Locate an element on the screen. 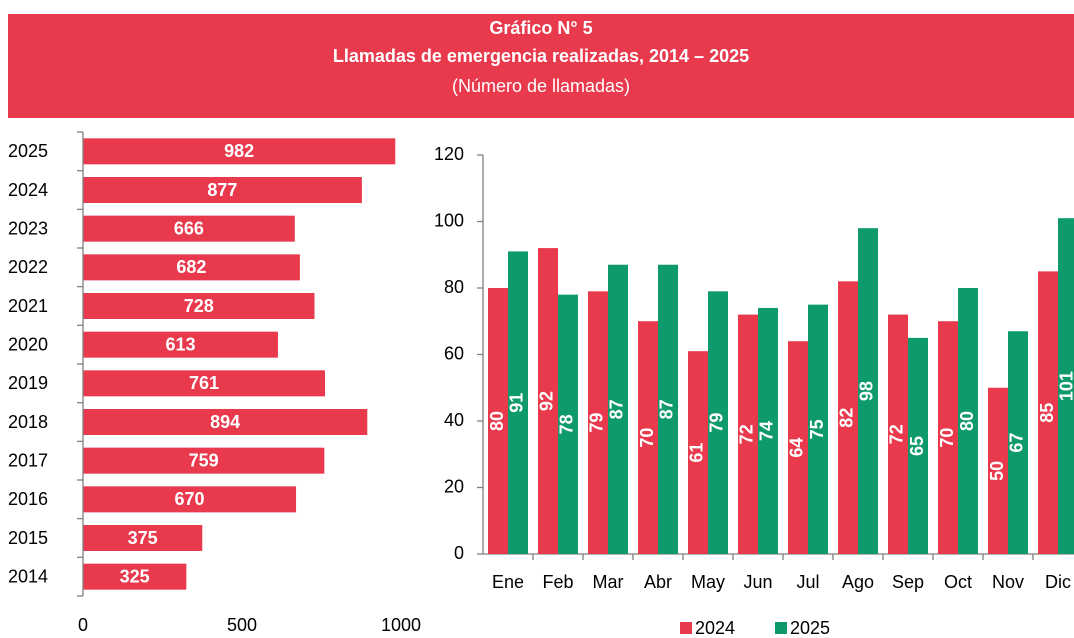 The image size is (1074, 638). x-tick-label: Oct is located at coordinates (958, 582).